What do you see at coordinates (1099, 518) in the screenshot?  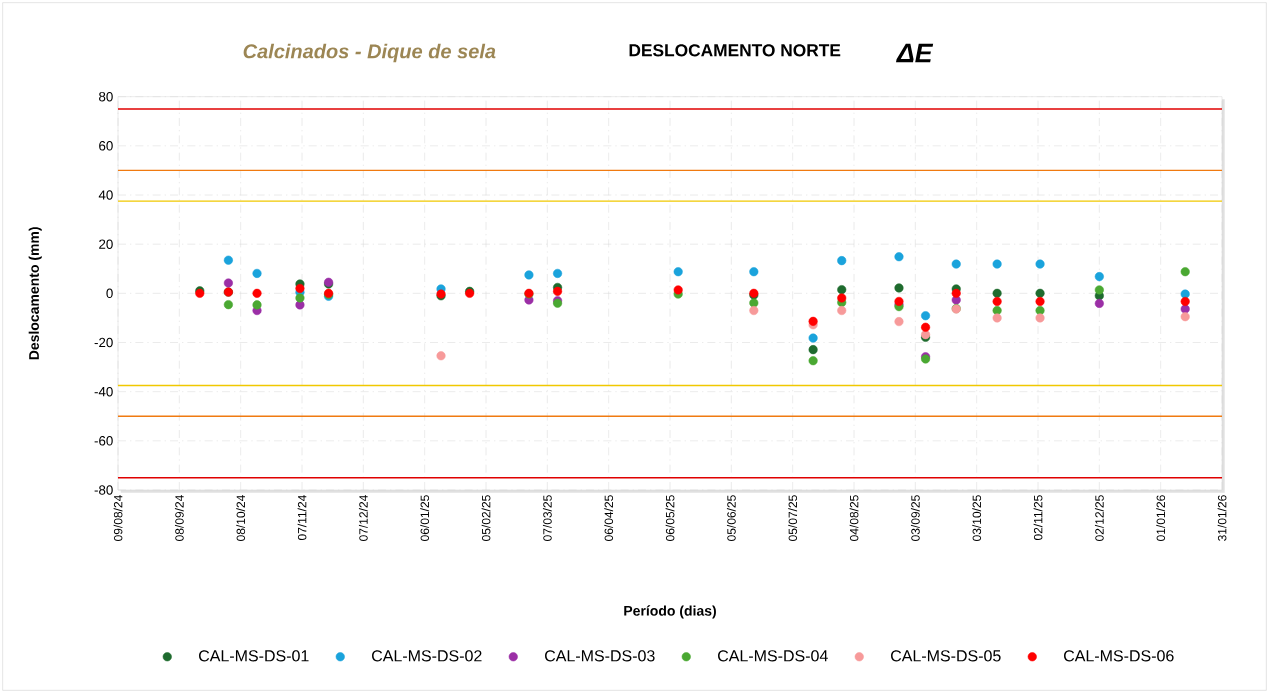 I see `x-tick-label: 02/12/25` at bounding box center [1099, 518].